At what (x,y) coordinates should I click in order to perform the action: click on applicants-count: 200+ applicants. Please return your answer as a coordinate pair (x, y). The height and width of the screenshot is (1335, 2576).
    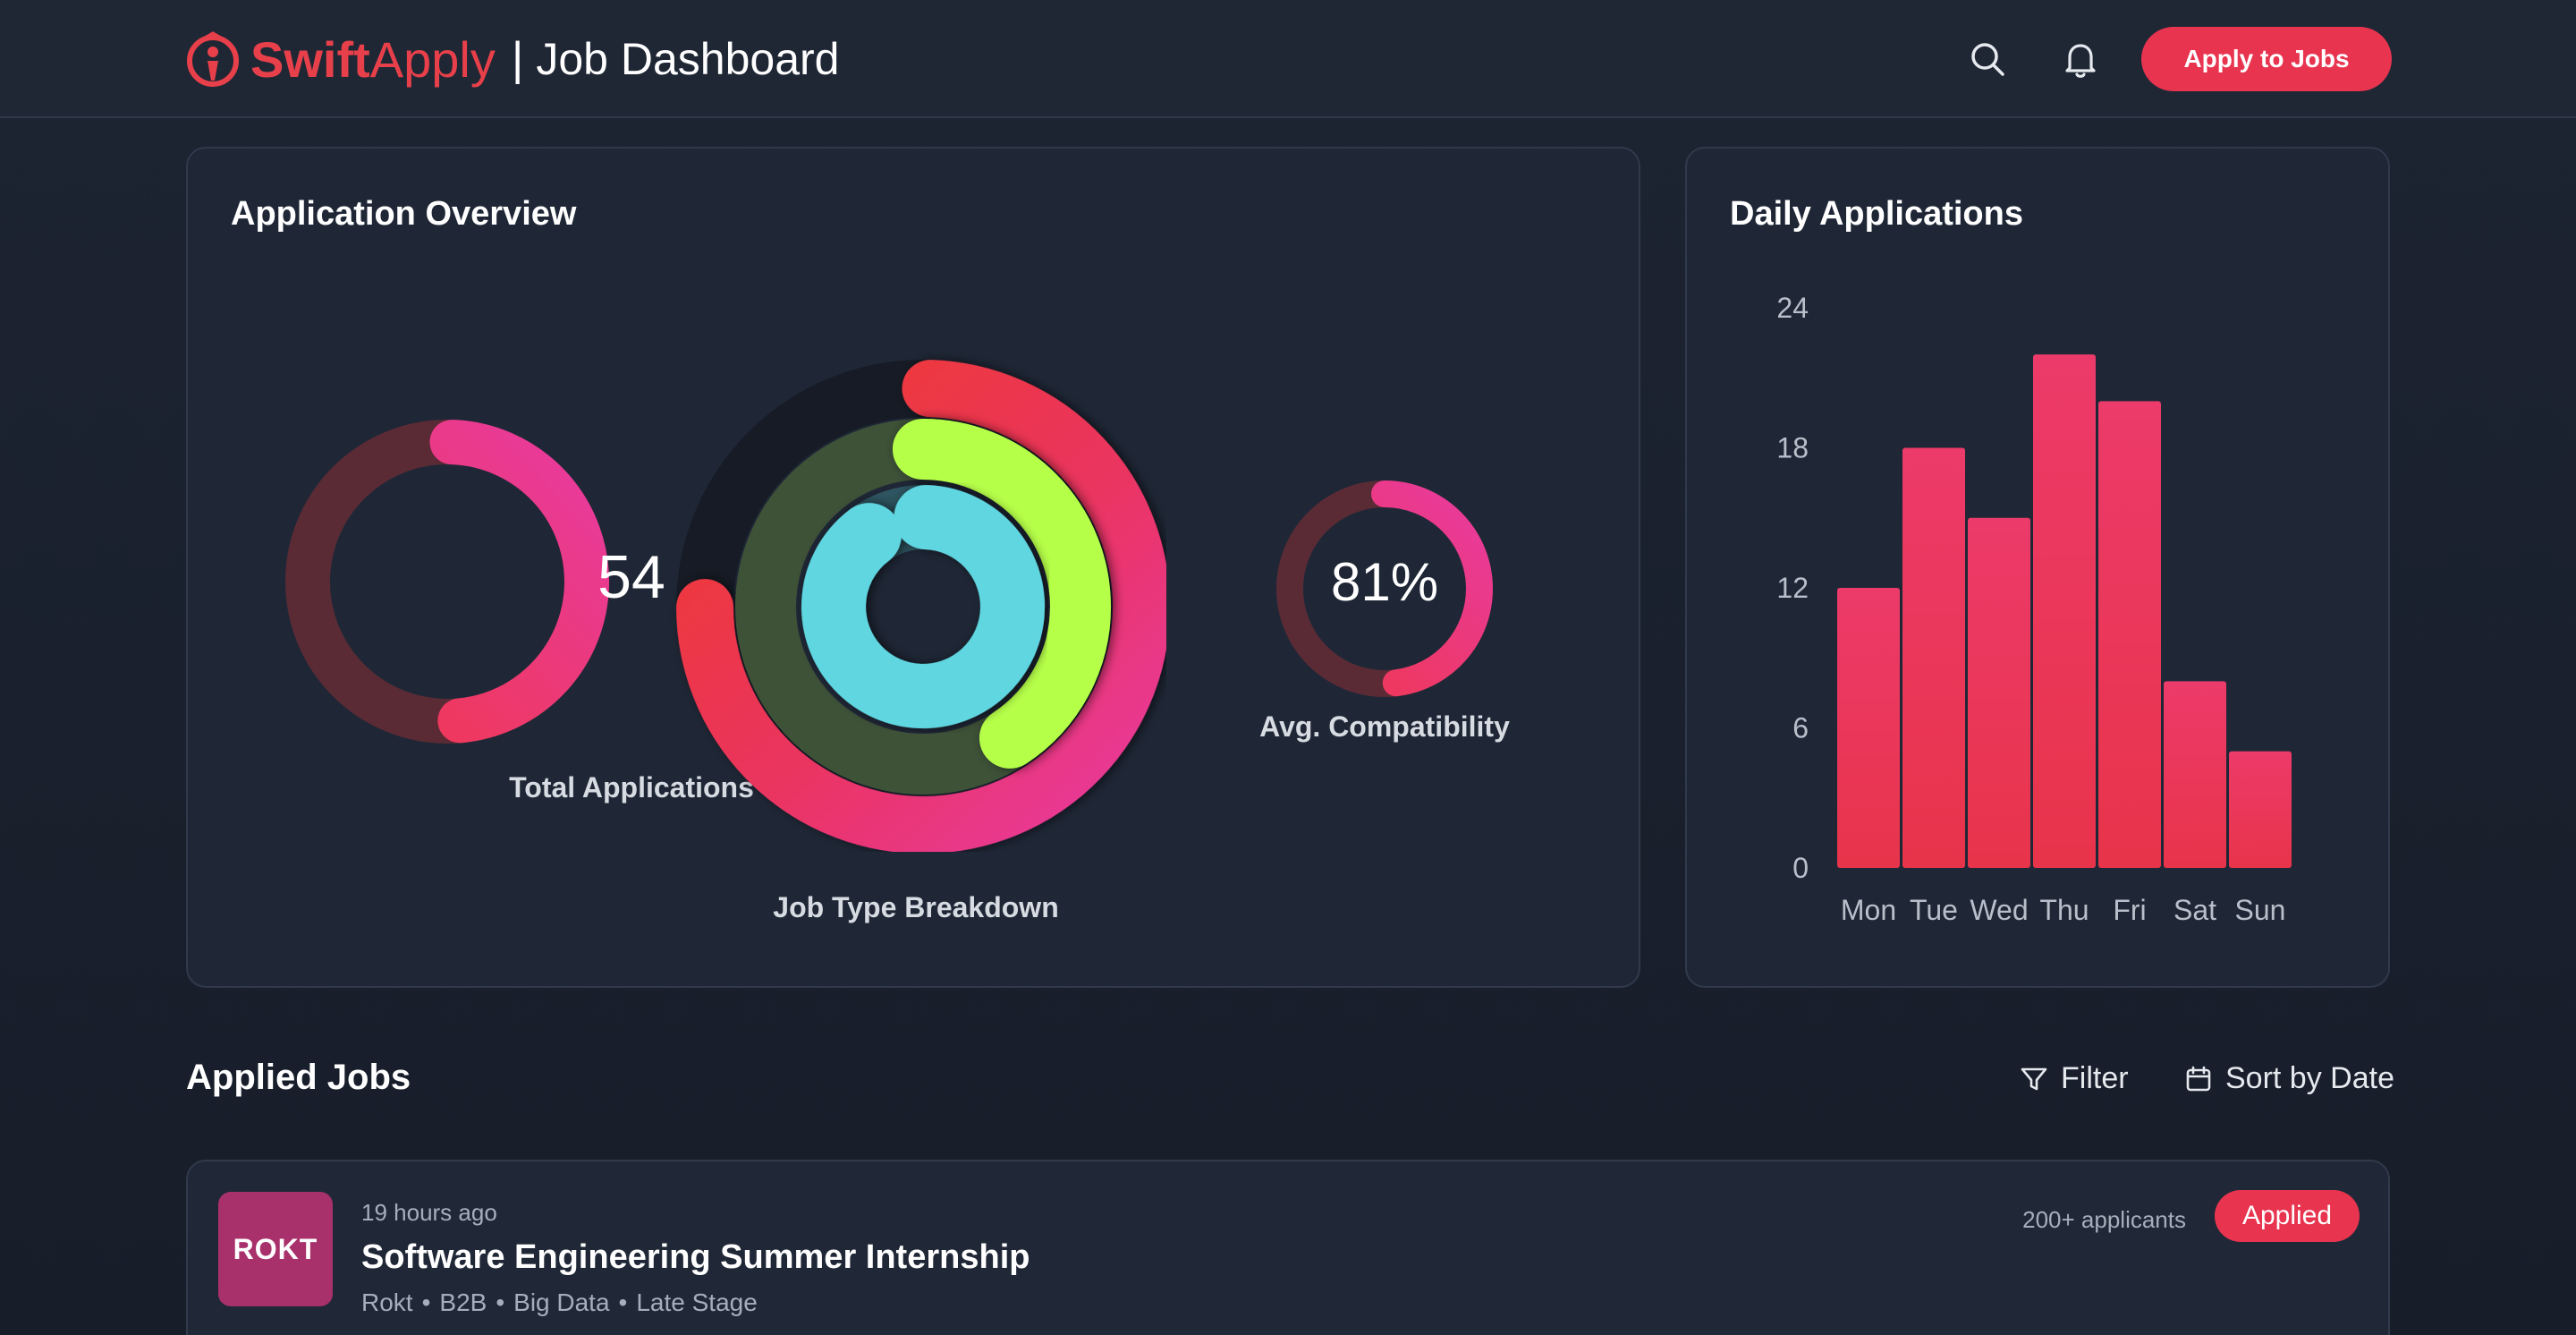
    Looking at the image, I should click on (2104, 1219).